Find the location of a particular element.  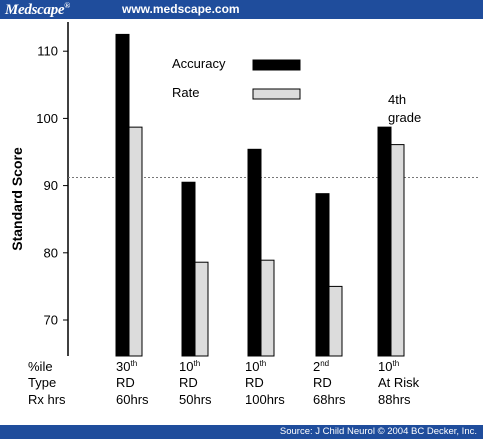

group-hours: 50hrs is located at coordinates (195, 399).